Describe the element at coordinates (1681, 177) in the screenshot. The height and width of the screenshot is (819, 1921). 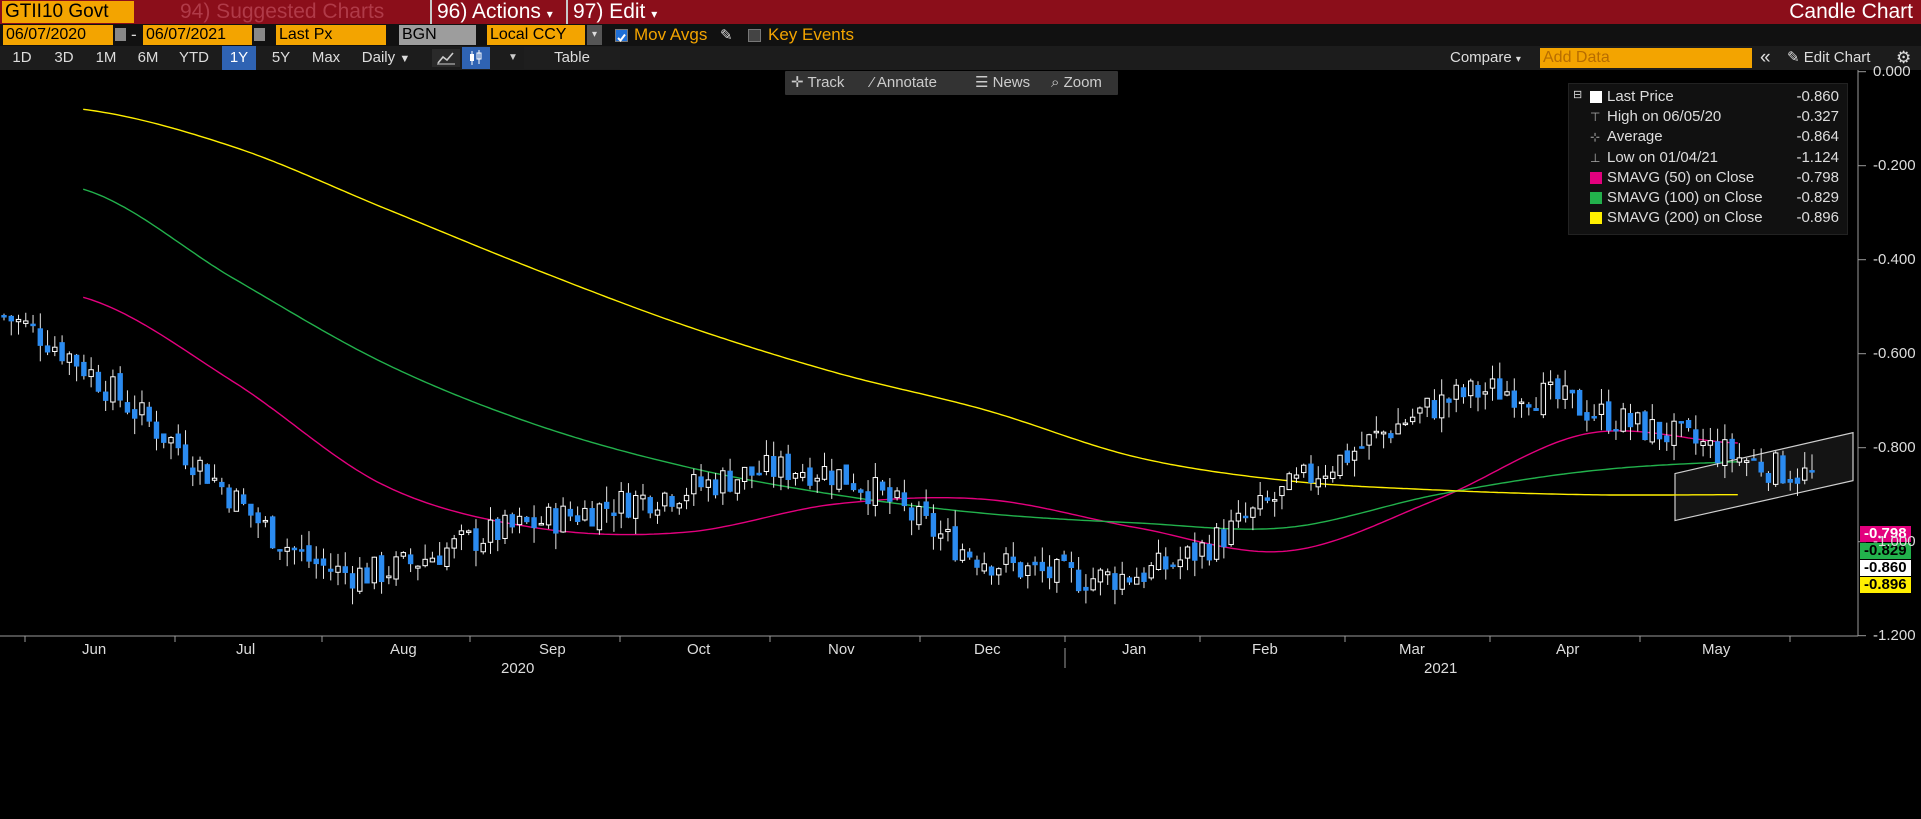
I see `legend-label: SMAVG (50) on Close` at that location.